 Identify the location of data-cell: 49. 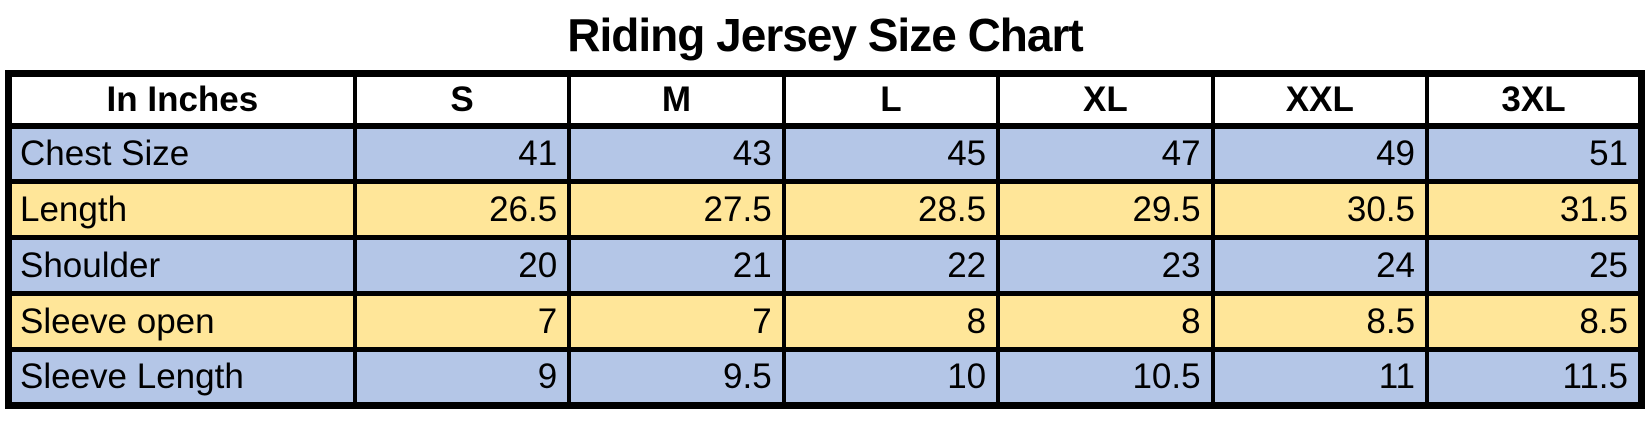
(1320, 153).